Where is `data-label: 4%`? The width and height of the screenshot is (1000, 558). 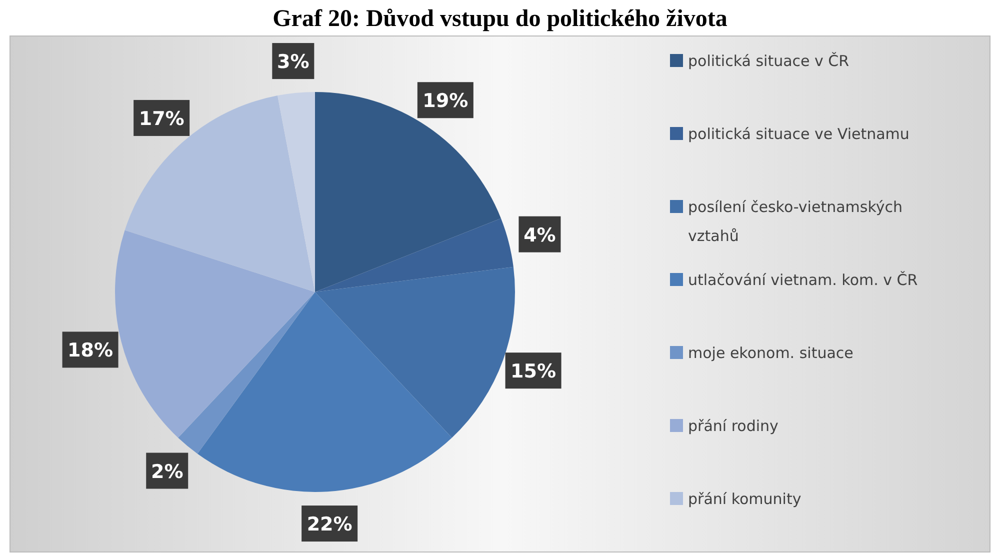
data-label: 4% is located at coordinates (540, 235).